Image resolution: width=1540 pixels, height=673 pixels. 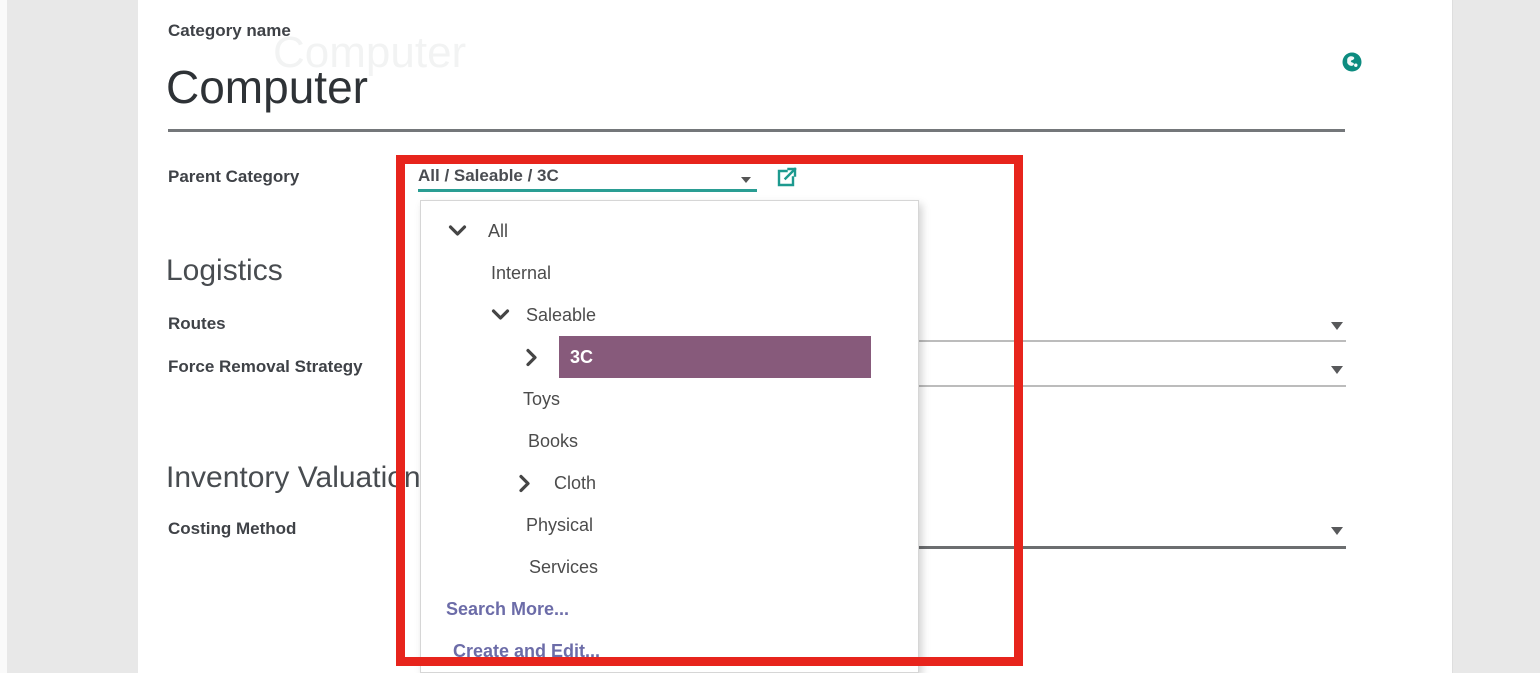 What do you see at coordinates (498, 230) in the screenshot?
I see `tree-item-label: All` at bounding box center [498, 230].